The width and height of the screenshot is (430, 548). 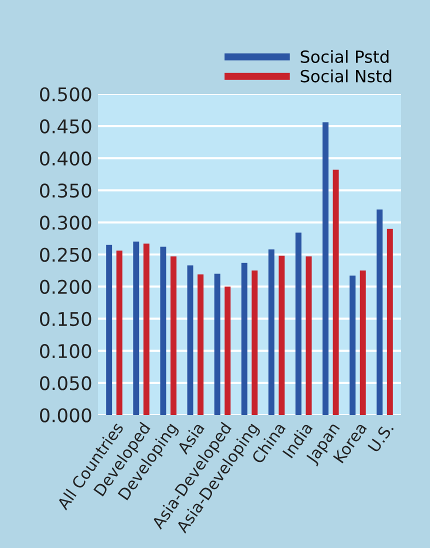 What do you see at coordinates (66, 415) in the screenshot?
I see `y-tick-label: 0.000` at bounding box center [66, 415].